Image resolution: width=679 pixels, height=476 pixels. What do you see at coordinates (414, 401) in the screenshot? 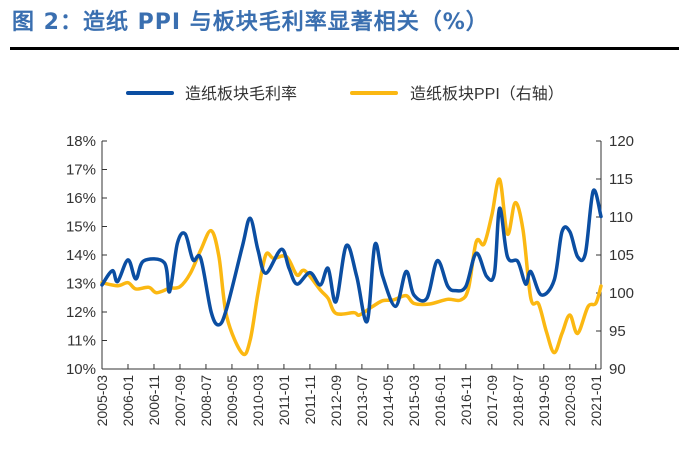
I see `x-axis-tick-label: 2015-03` at bounding box center [414, 401].